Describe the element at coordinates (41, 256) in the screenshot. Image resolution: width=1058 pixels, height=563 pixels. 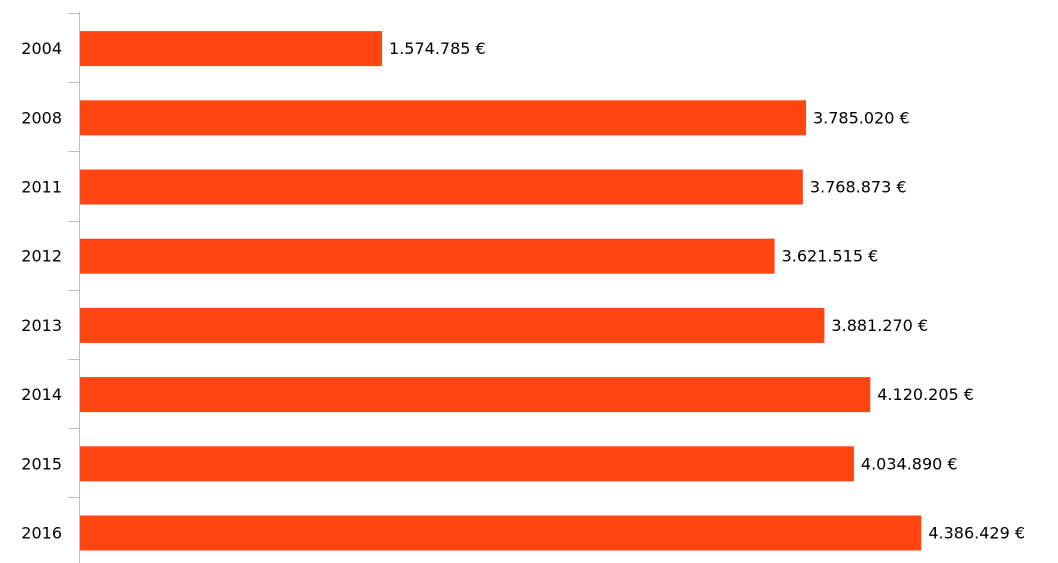
I see `y-tick-label: 2012` at that location.